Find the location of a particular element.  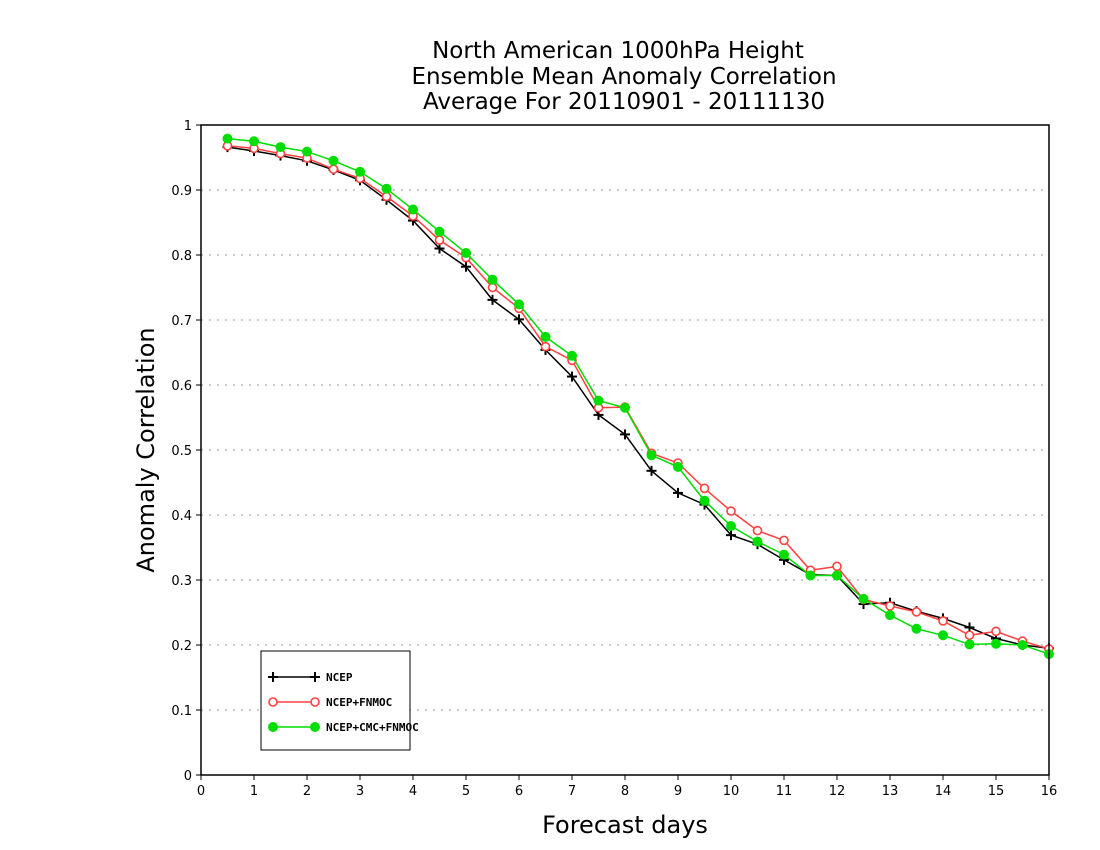

x-tick-label: 15 is located at coordinates (996, 791).